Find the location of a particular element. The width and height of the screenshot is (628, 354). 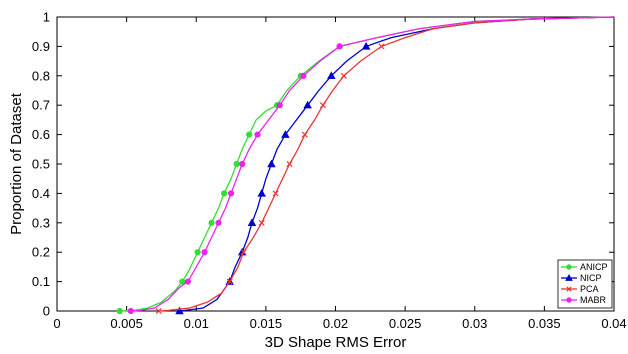

x-tick-label: 0 is located at coordinates (56, 323).